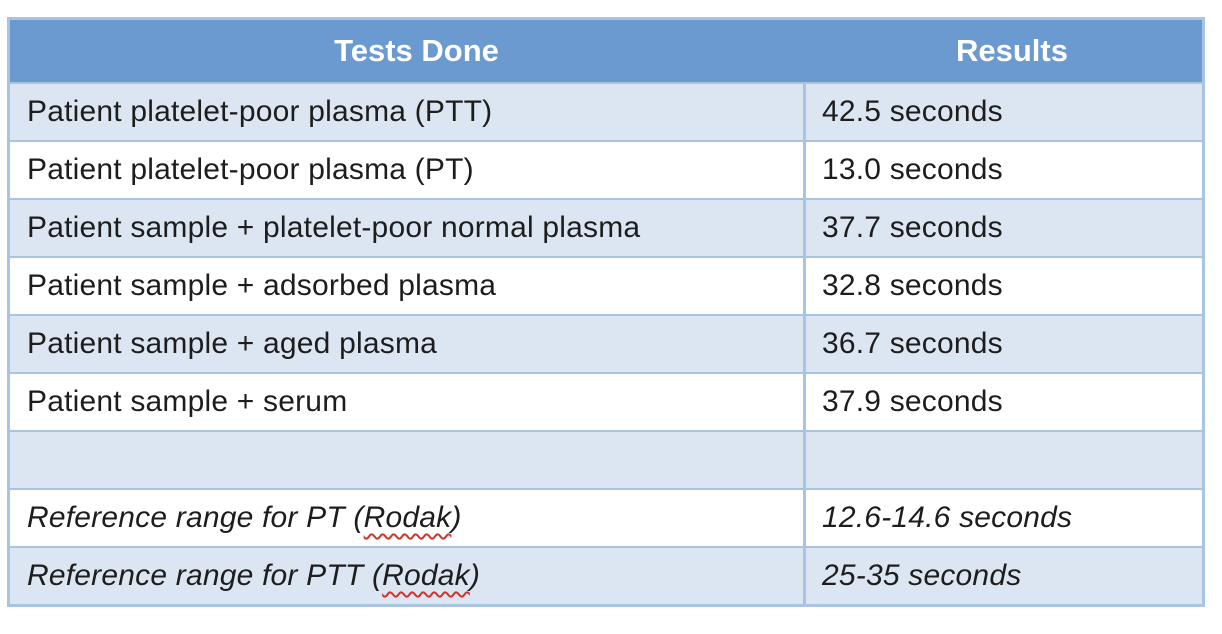  Describe the element at coordinates (912, 169) in the screenshot. I see `result-cell: 13.0 seconds` at that location.